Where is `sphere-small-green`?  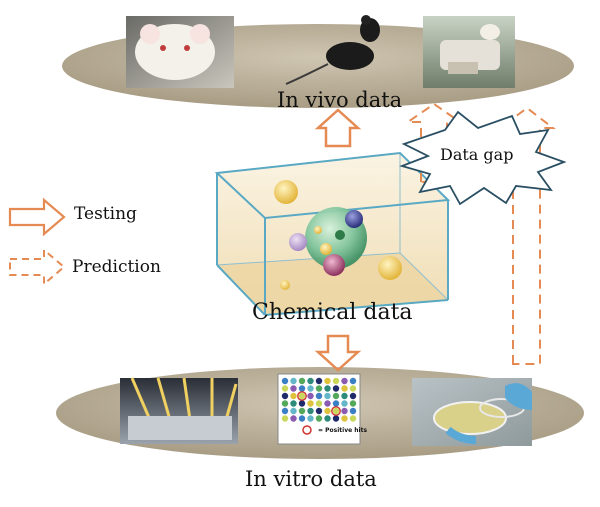
sphere-small-green is located at coordinates (340, 235).